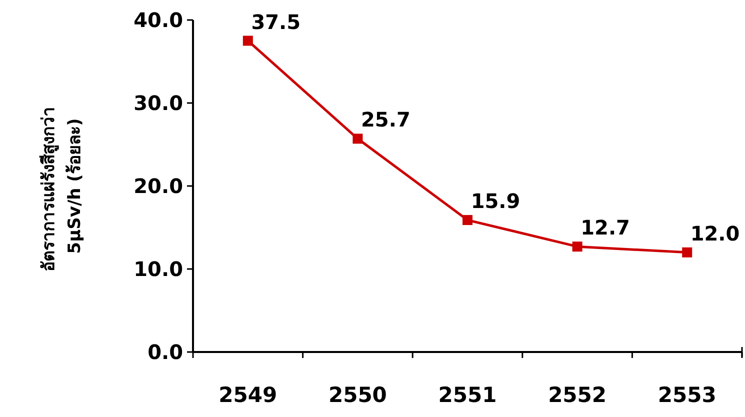  Describe the element at coordinates (158, 269) in the screenshot. I see `y-tick-label: 10.0` at that location.